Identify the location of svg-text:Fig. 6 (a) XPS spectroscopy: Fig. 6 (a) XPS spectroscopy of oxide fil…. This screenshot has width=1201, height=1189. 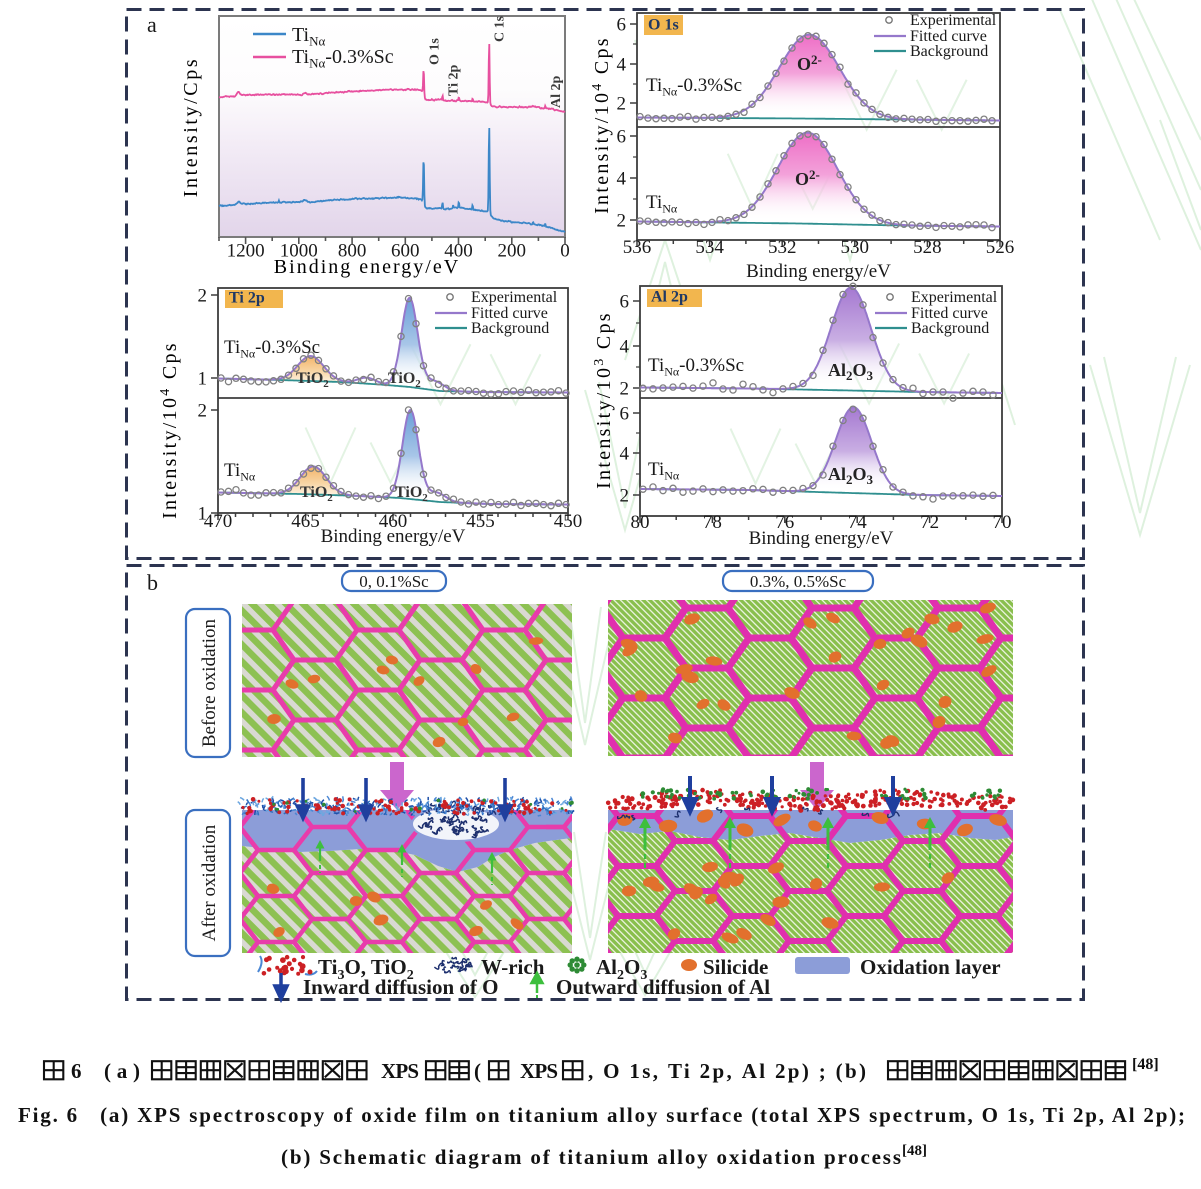
(601, 1115).